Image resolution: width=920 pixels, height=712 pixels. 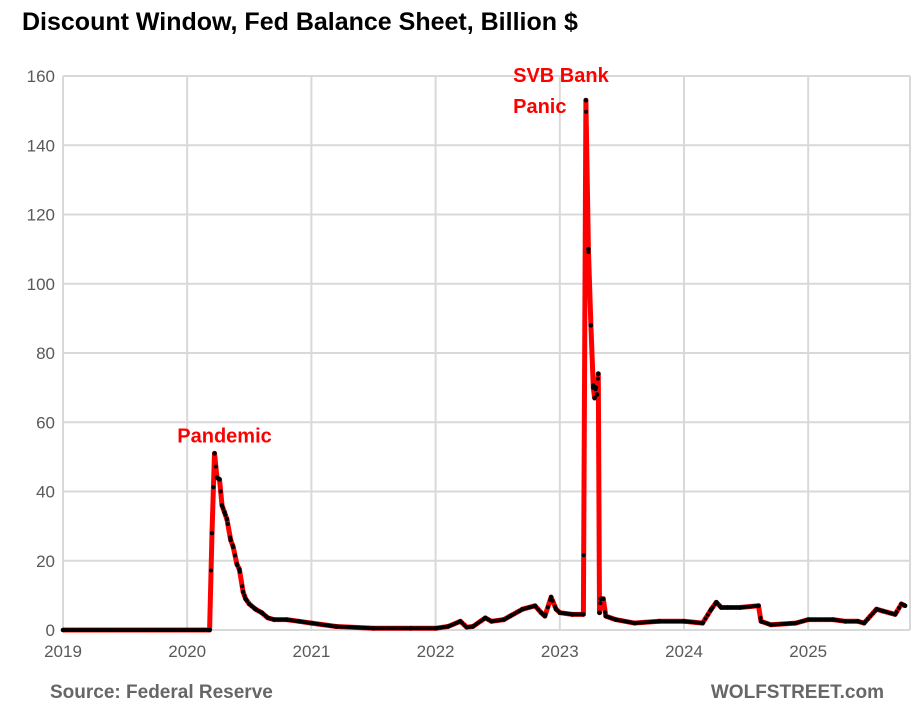 I want to click on annotation-svb: SVB Bank, so click(x=561, y=76).